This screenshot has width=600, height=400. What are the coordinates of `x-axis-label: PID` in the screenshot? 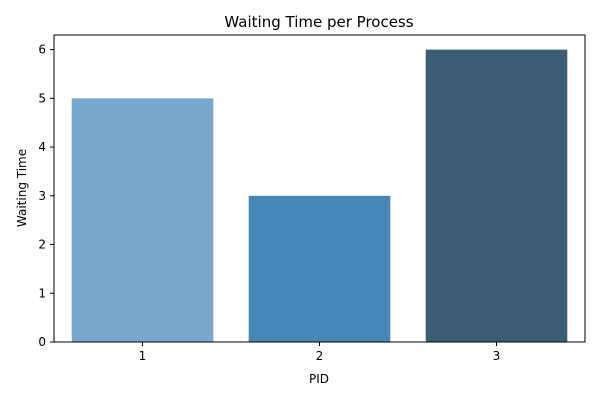 It's located at (319, 379).